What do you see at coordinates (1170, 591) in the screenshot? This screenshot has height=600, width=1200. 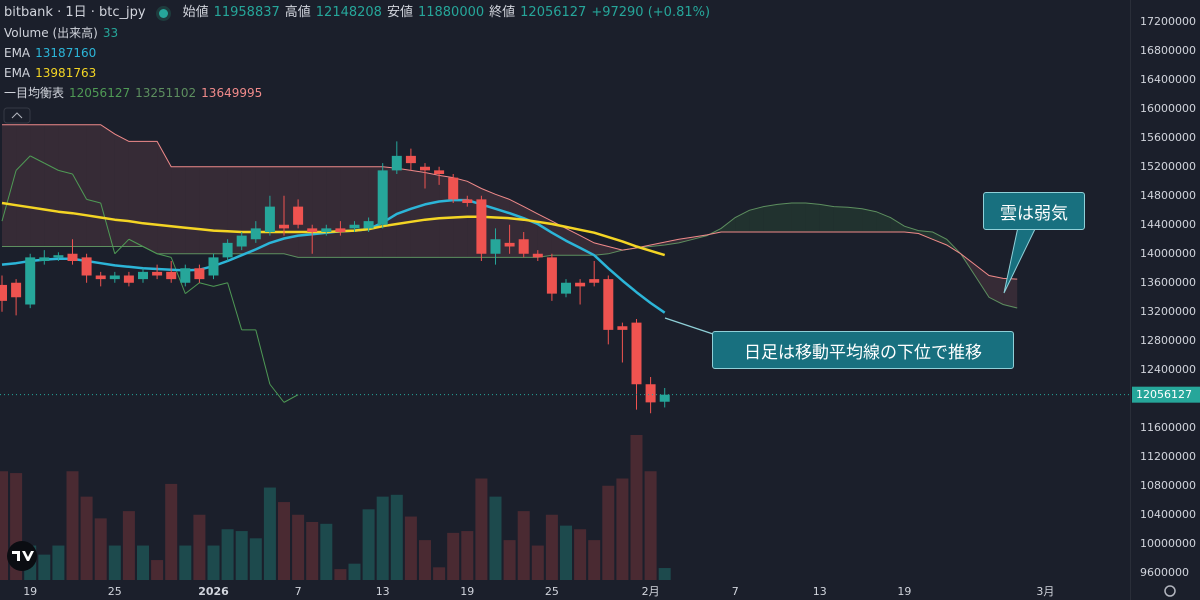 I see `settings-icon` at bounding box center [1170, 591].